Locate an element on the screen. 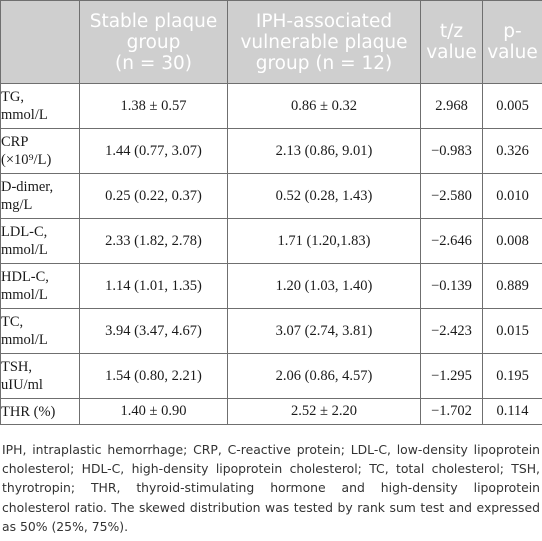 The image size is (542, 541). p-value: 0.326 is located at coordinates (512, 151).